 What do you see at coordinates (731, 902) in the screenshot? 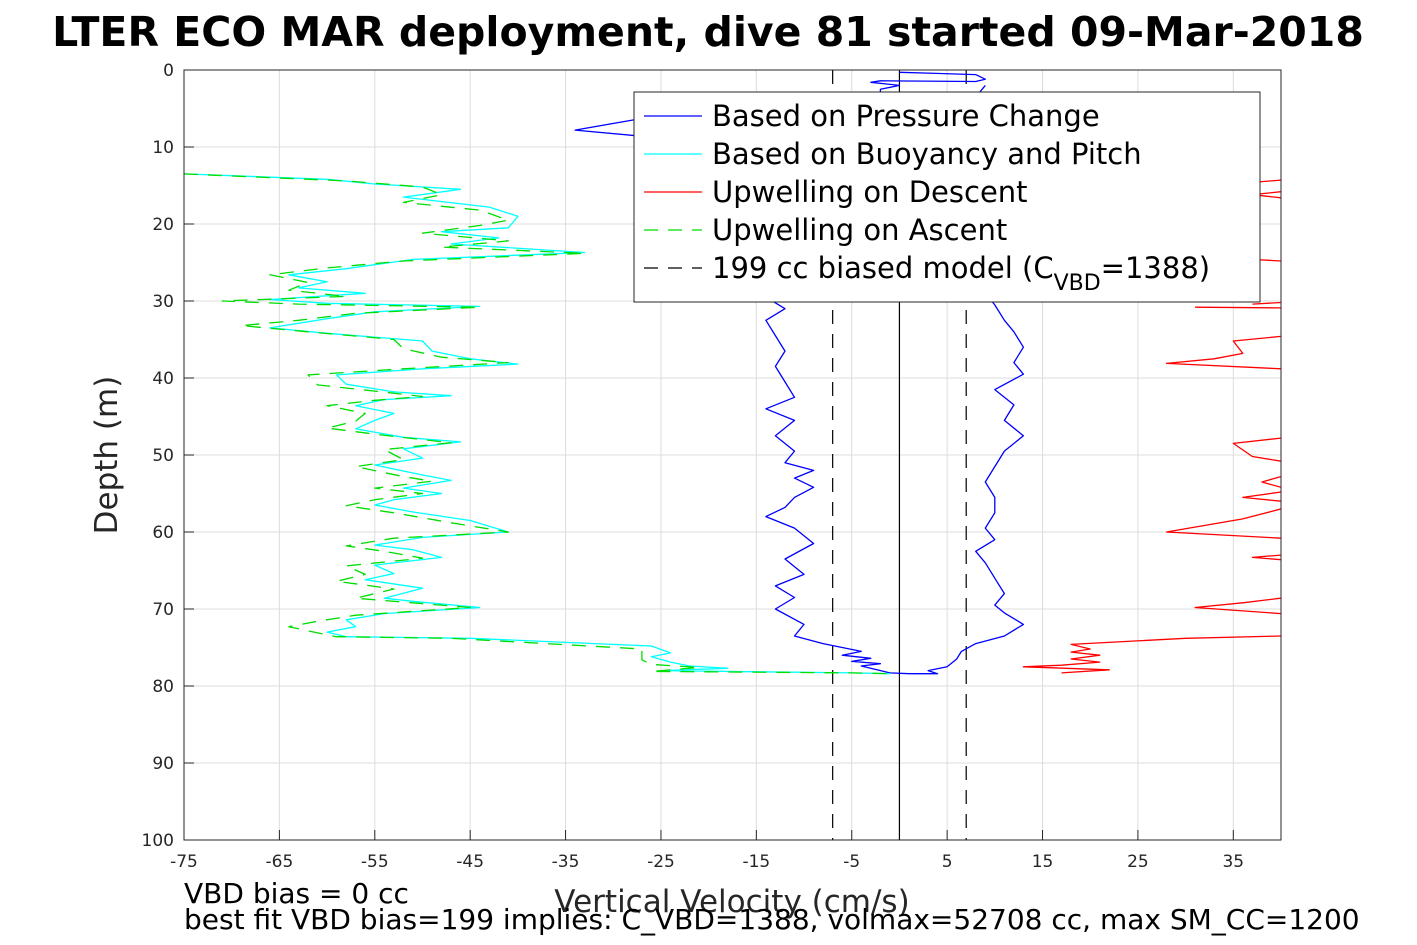
I see `x-axis-label: Vertical Velocity (cm/s)` at bounding box center [731, 902].